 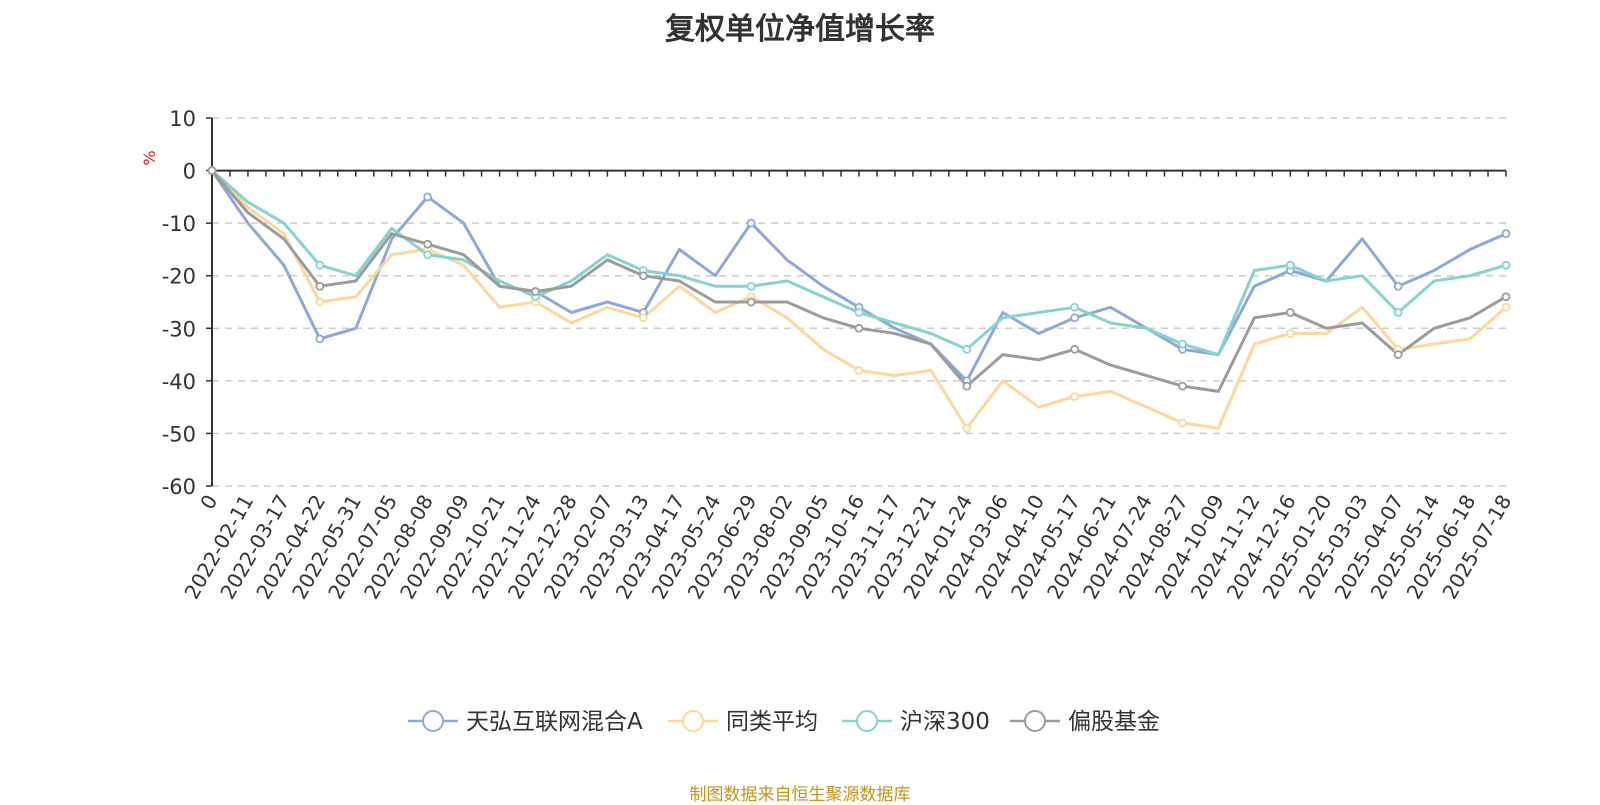 I want to click on y-tick-label: -50, so click(x=179, y=434).